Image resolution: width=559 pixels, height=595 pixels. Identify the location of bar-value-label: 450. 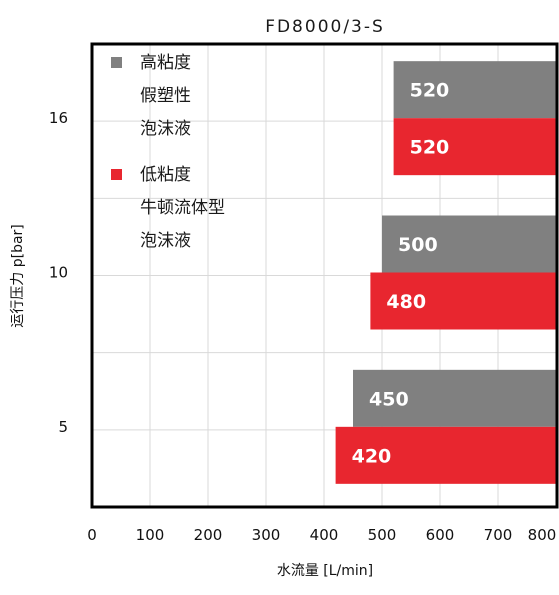
(389, 399).